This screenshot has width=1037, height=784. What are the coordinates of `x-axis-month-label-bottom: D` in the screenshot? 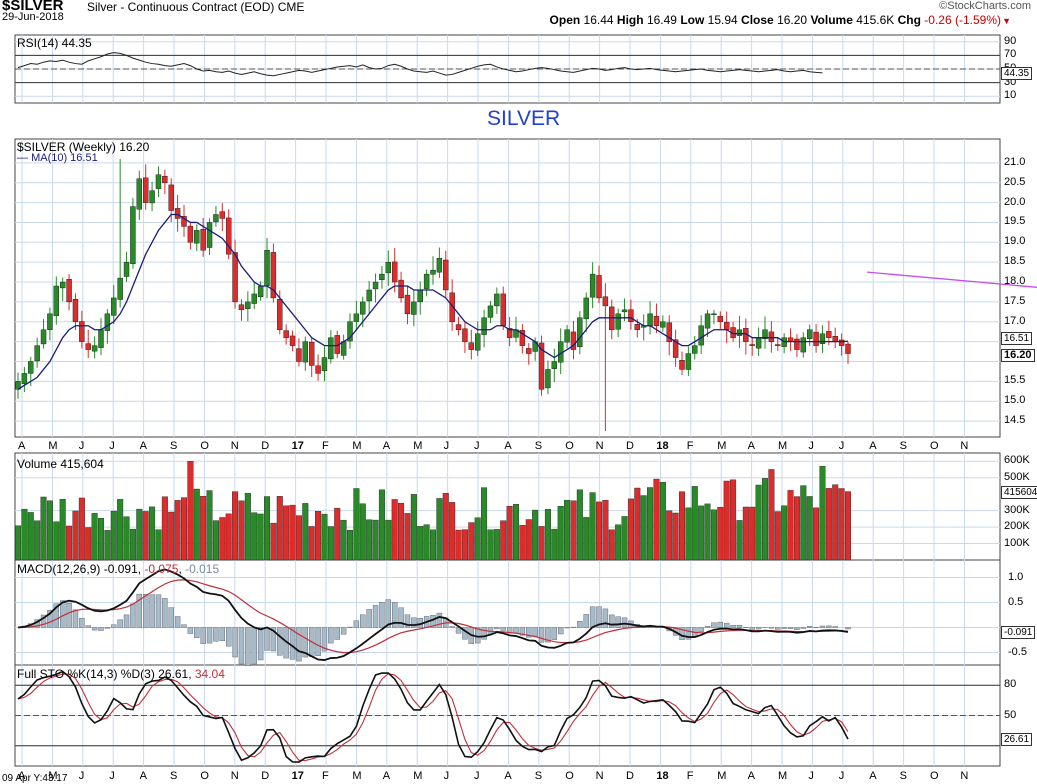 It's located at (630, 776).